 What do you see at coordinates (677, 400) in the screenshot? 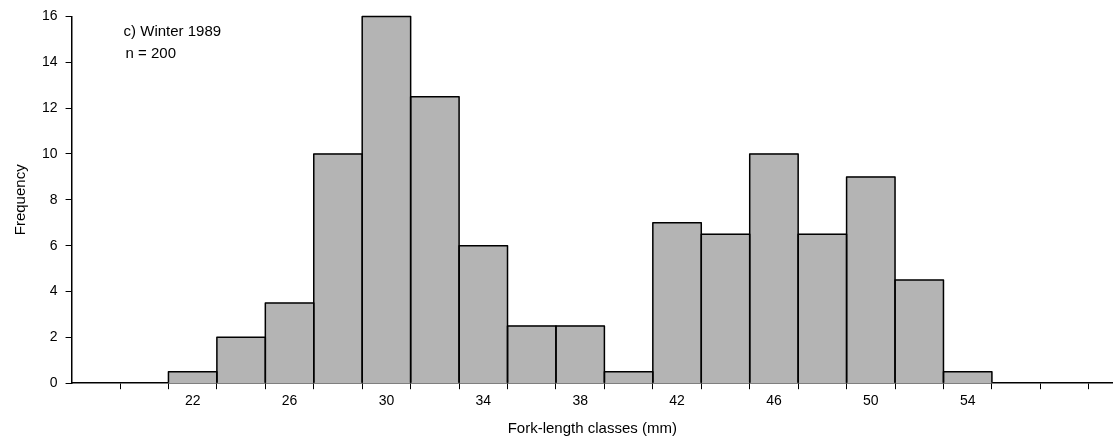
I see `x-tick-label: 42` at bounding box center [677, 400].